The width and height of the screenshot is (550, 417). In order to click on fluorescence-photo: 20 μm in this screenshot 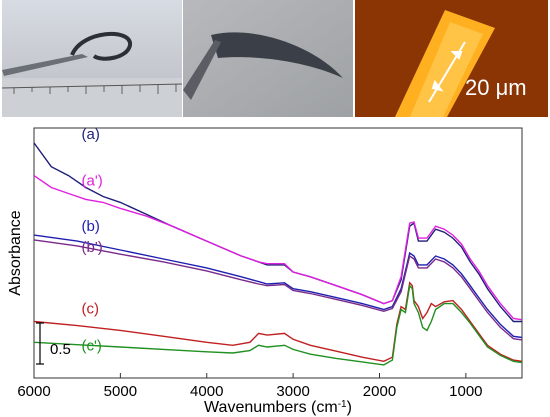, I will do `click(451, 58)`.